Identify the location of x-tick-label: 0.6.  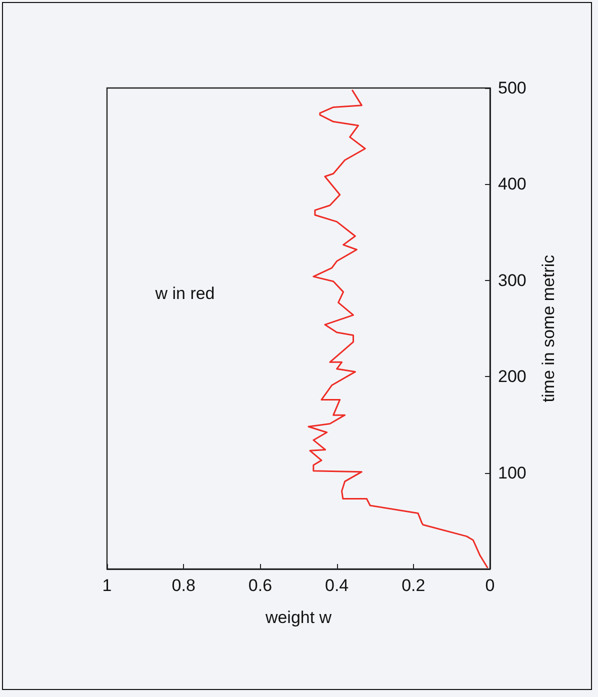
(260, 585).